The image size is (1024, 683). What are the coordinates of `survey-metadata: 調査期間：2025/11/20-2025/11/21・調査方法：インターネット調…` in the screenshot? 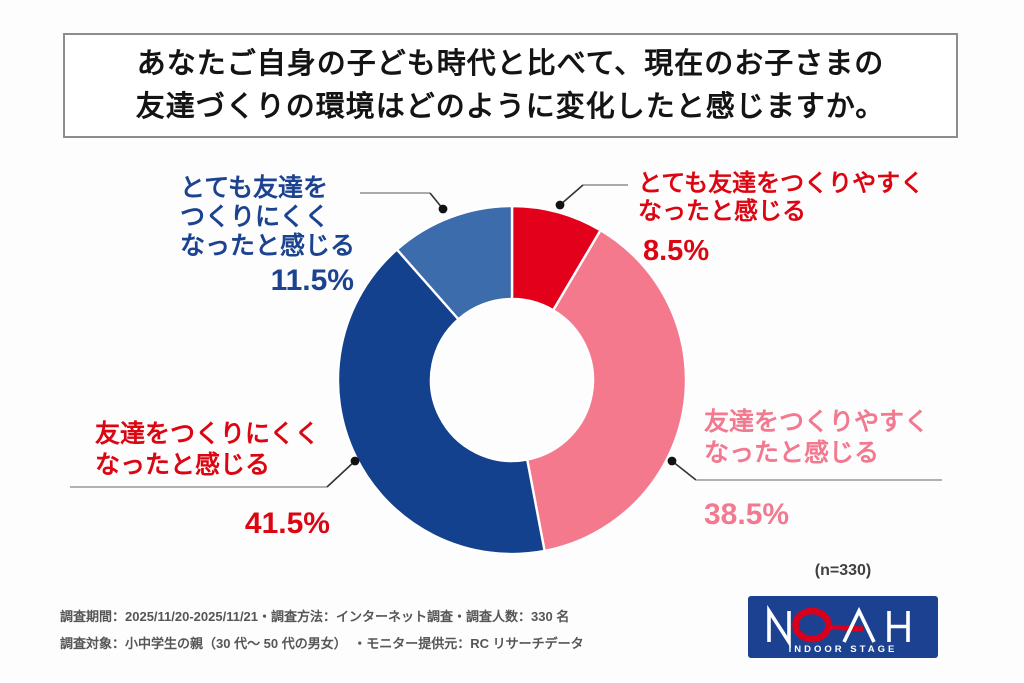 It's located at (322, 630).